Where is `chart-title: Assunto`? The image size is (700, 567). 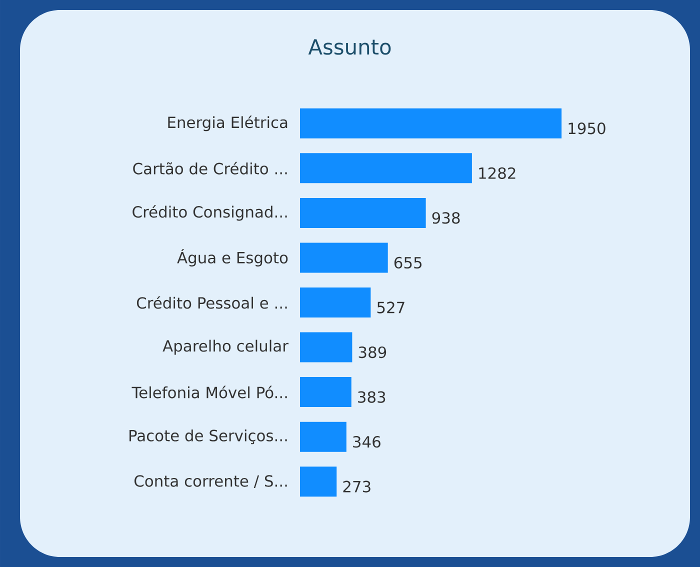
chart-title: Assunto is located at coordinates (349, 47).